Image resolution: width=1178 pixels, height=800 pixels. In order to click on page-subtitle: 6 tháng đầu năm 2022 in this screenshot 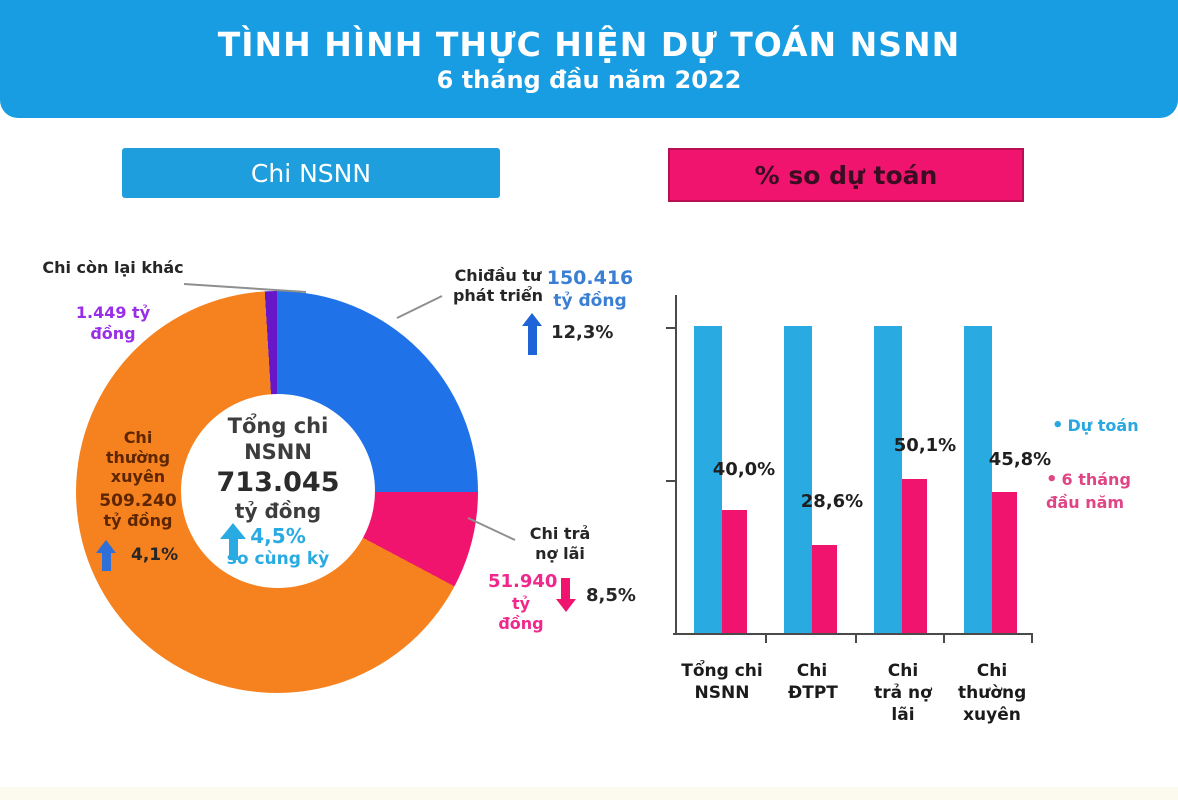, I will do `click(589, 79)`.